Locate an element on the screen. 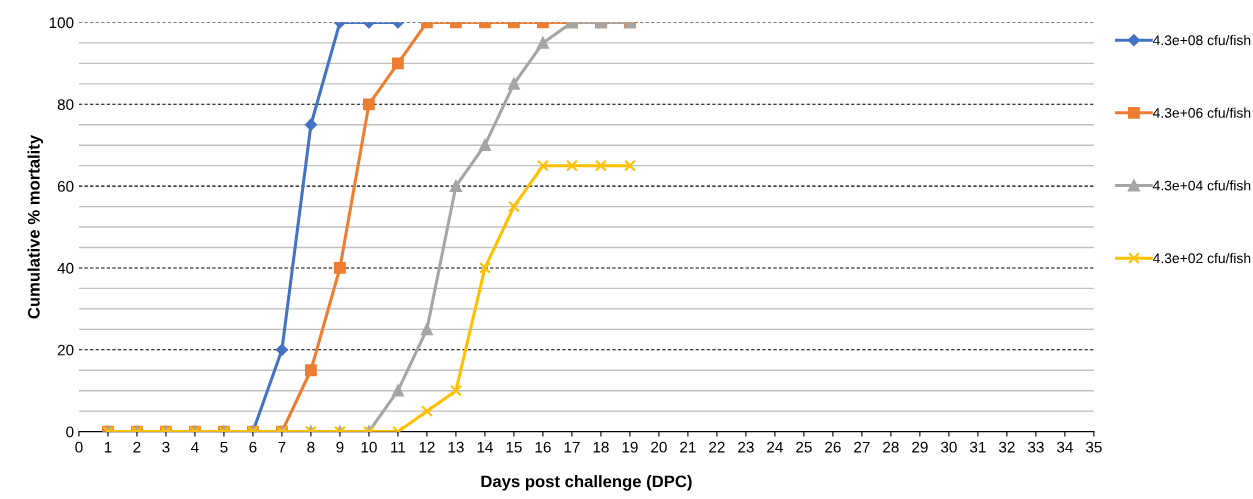 This screenshot has width=1253, height=499. legend-label: 4.3e+02 cfu/fish is located at coordinates (1201, 258).